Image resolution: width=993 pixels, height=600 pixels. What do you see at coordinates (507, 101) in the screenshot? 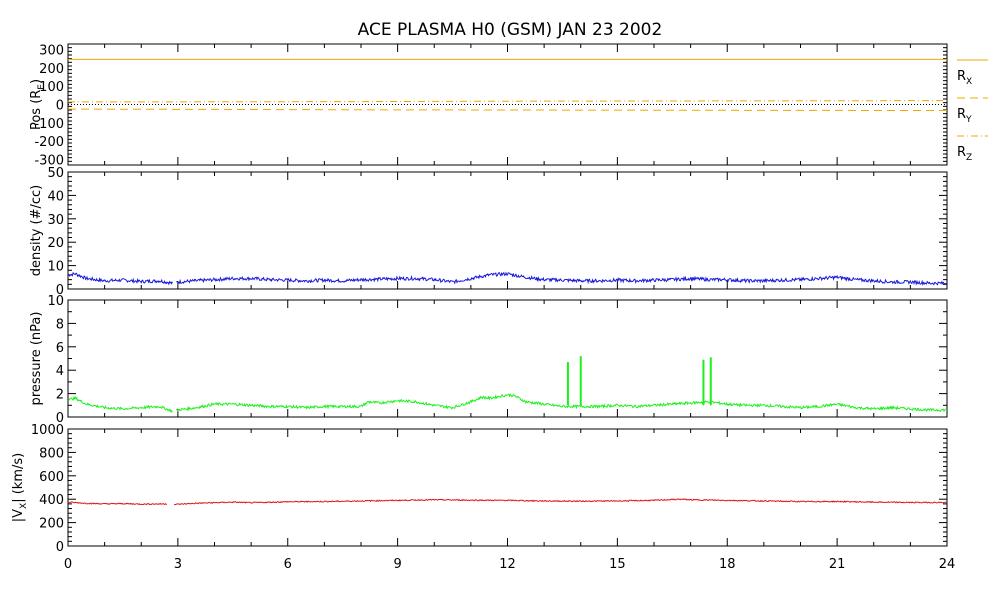
I see `series-line-RZ` at bounding box center [507, 101].